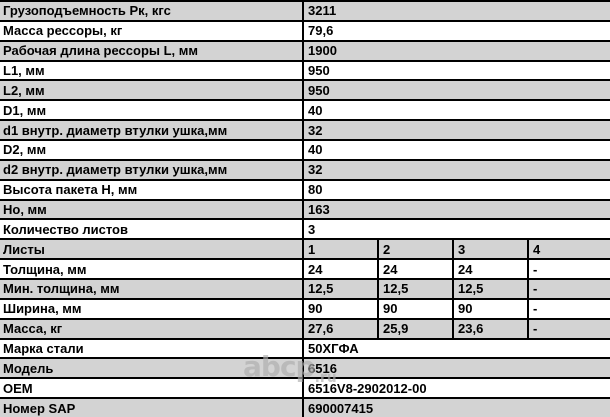  What do you see at coordinates (151, 209) in the screenshot?
I see `row-label: Но, мм` at bounding box center [151, 209].